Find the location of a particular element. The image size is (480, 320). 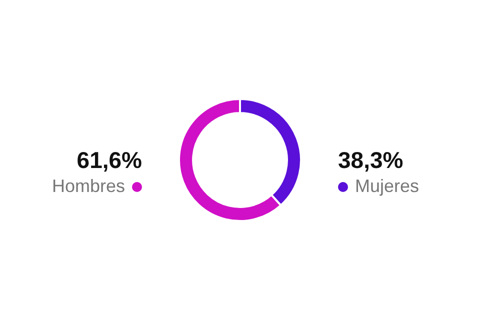

data-label: 61,6% is located at coordinates (109, 160).